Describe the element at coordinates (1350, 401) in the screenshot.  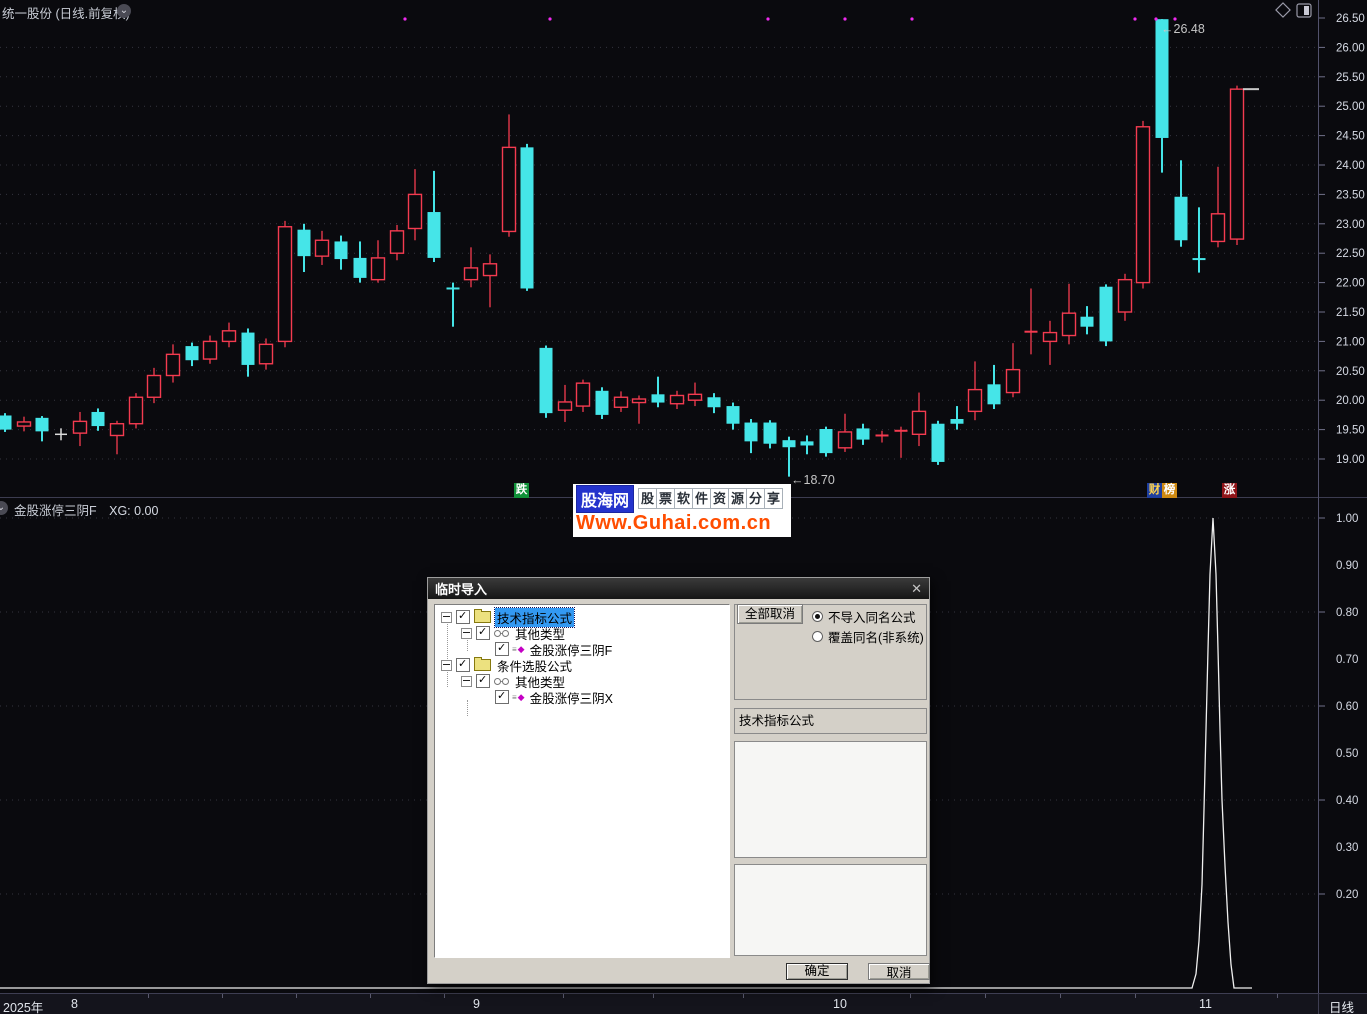
I see `svg-text: 20.00` at that location.